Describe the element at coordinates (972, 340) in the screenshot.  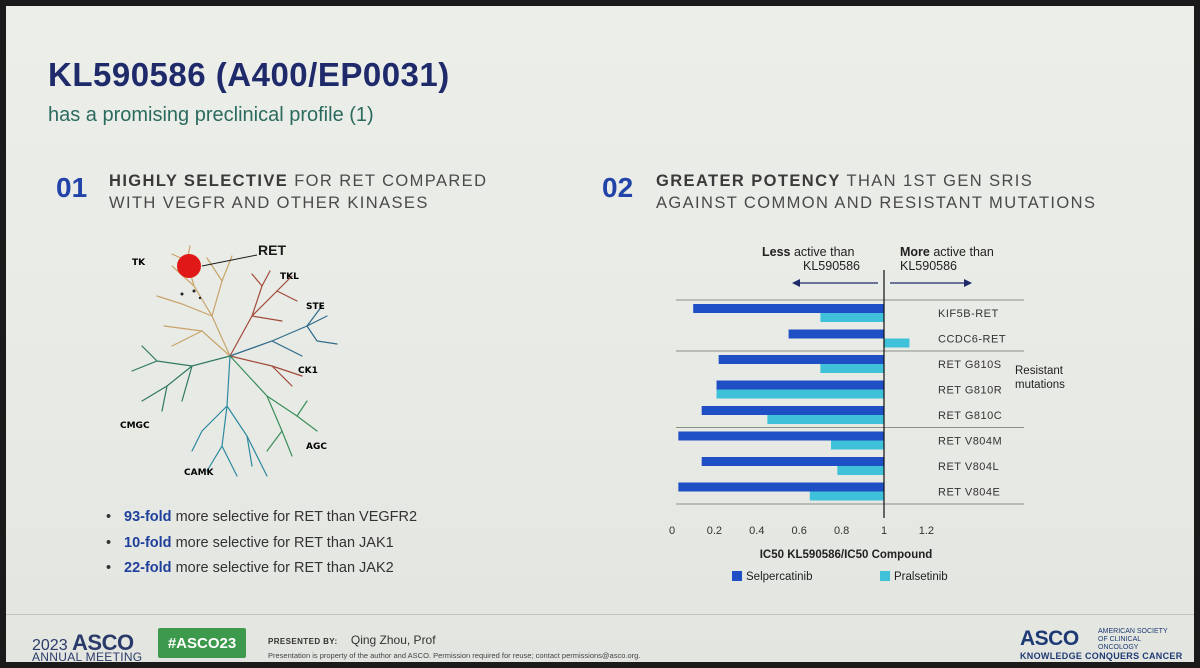
I see `category-label: CCDC6-RET` at that location.